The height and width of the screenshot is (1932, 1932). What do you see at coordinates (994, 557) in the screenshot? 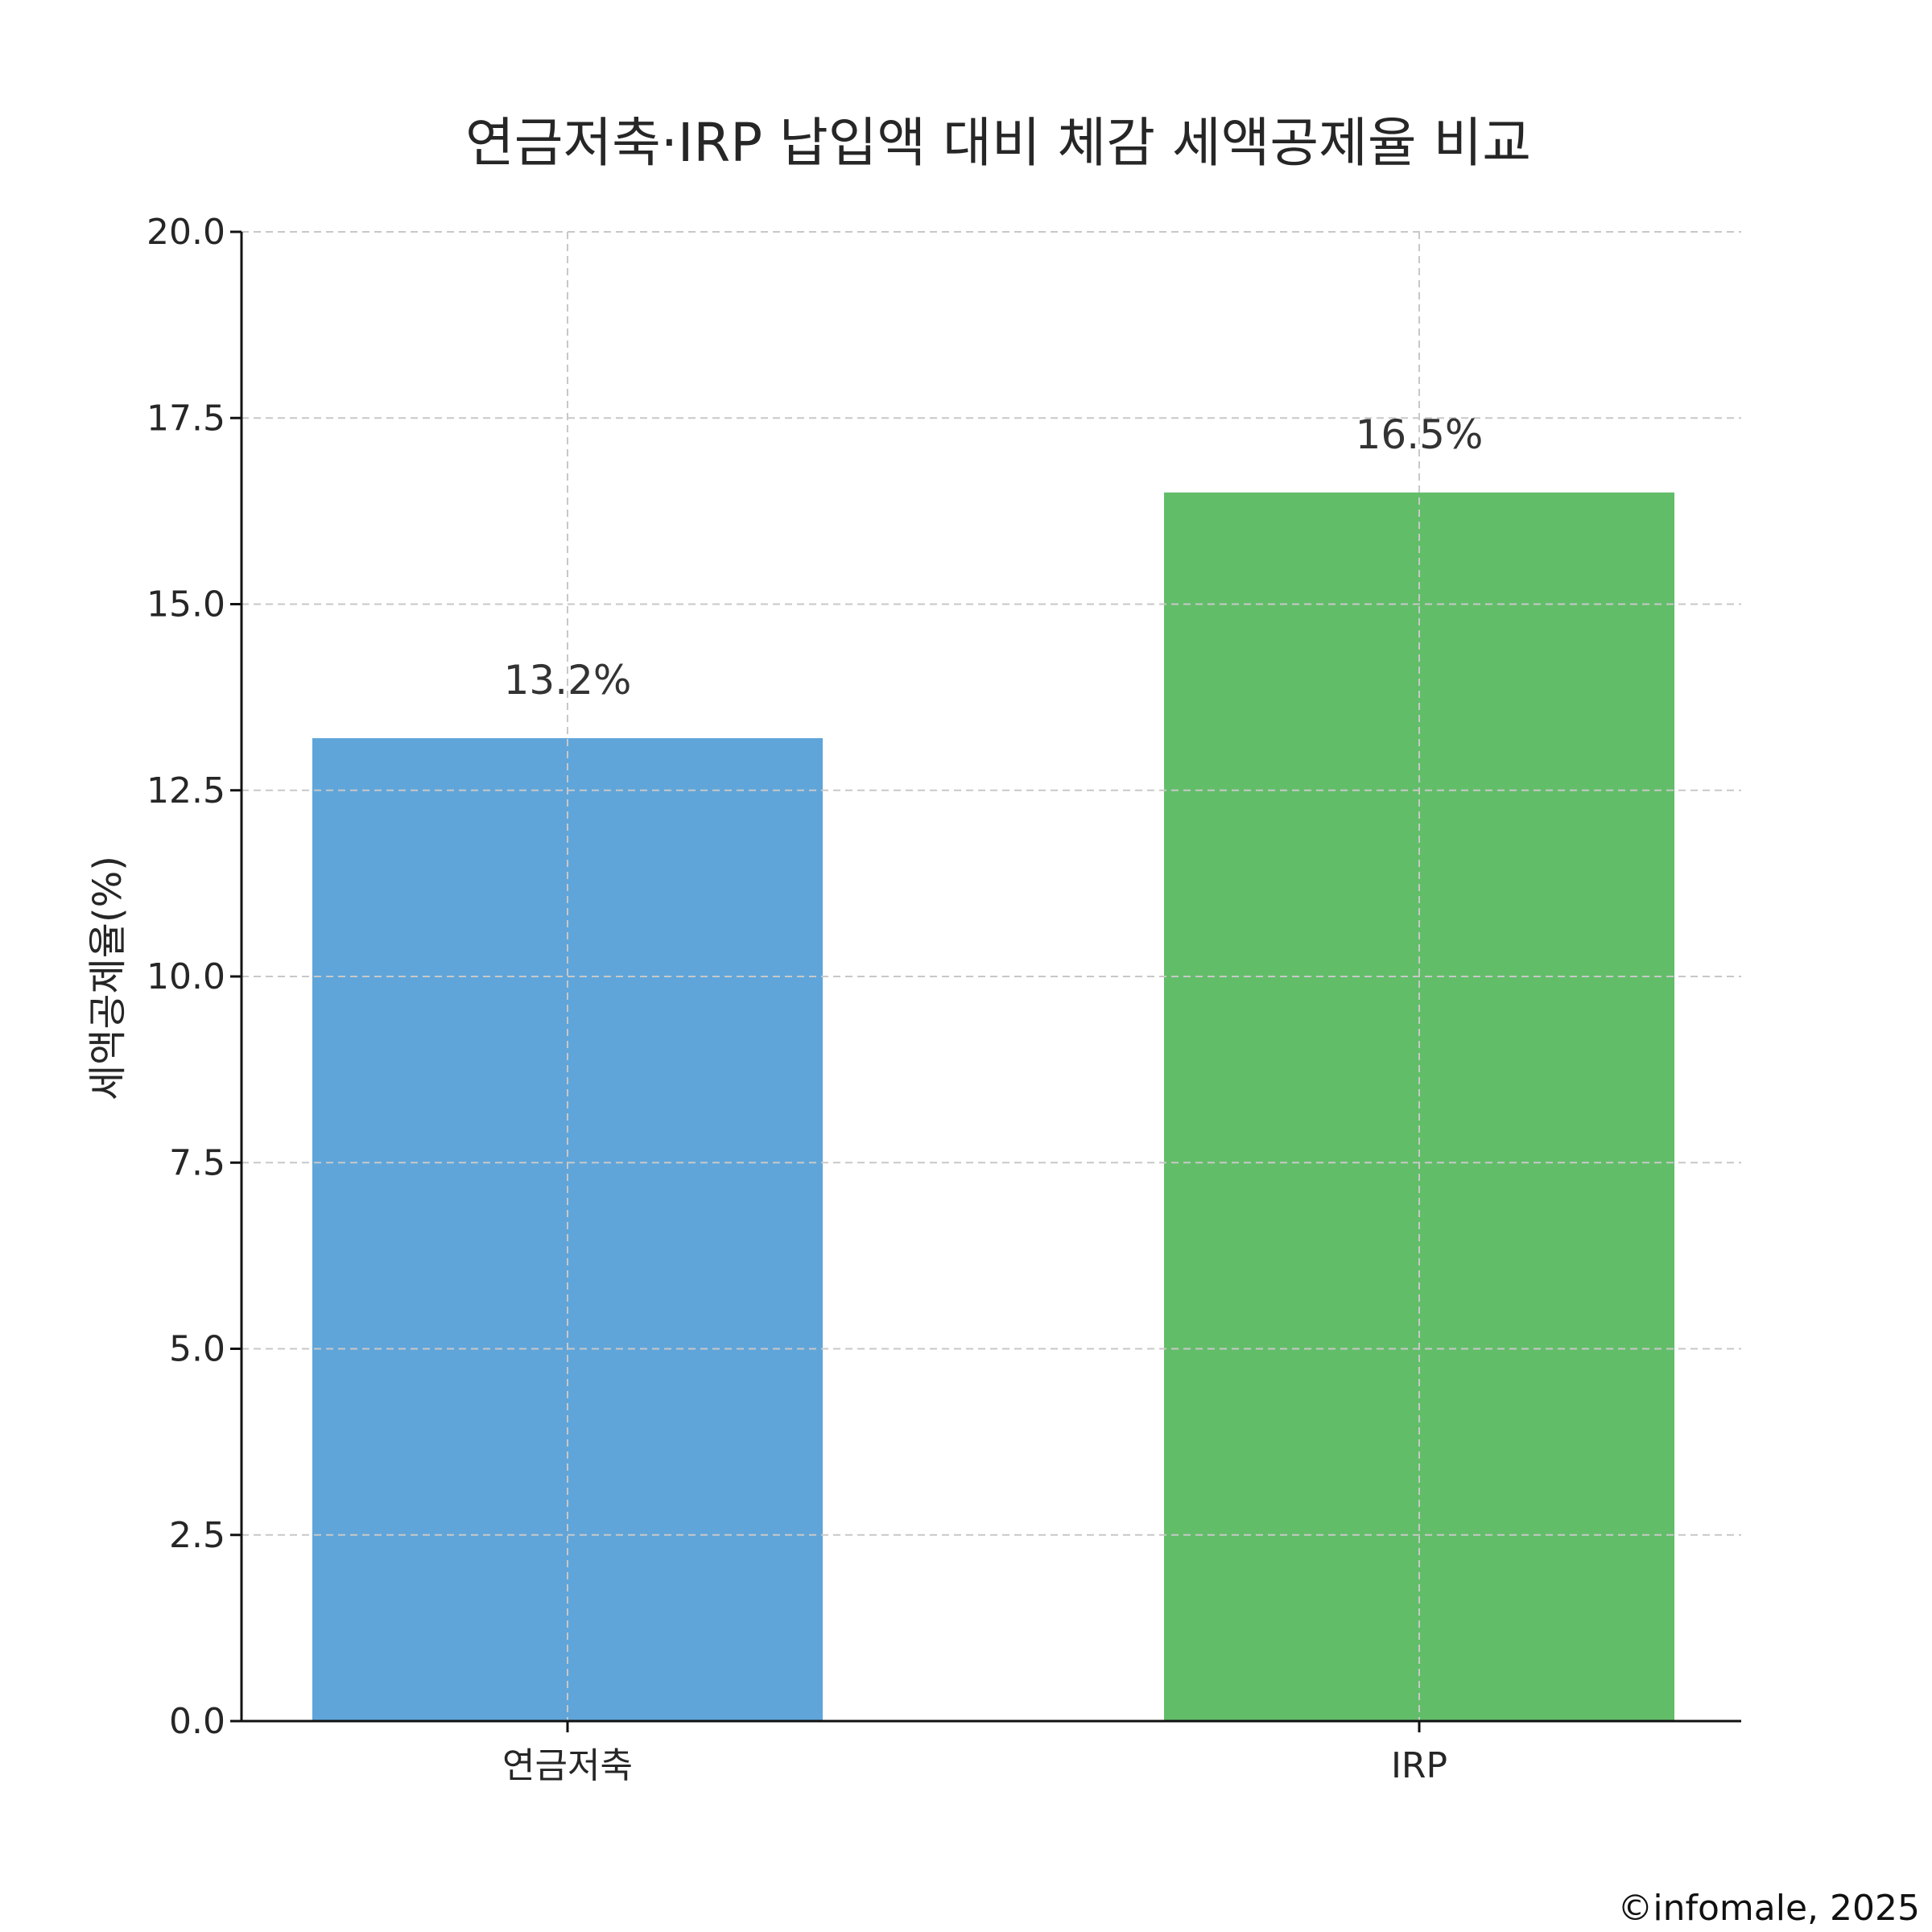
I see `data-labels: 13.2% 16.5%` at bounding box center [994, 557].